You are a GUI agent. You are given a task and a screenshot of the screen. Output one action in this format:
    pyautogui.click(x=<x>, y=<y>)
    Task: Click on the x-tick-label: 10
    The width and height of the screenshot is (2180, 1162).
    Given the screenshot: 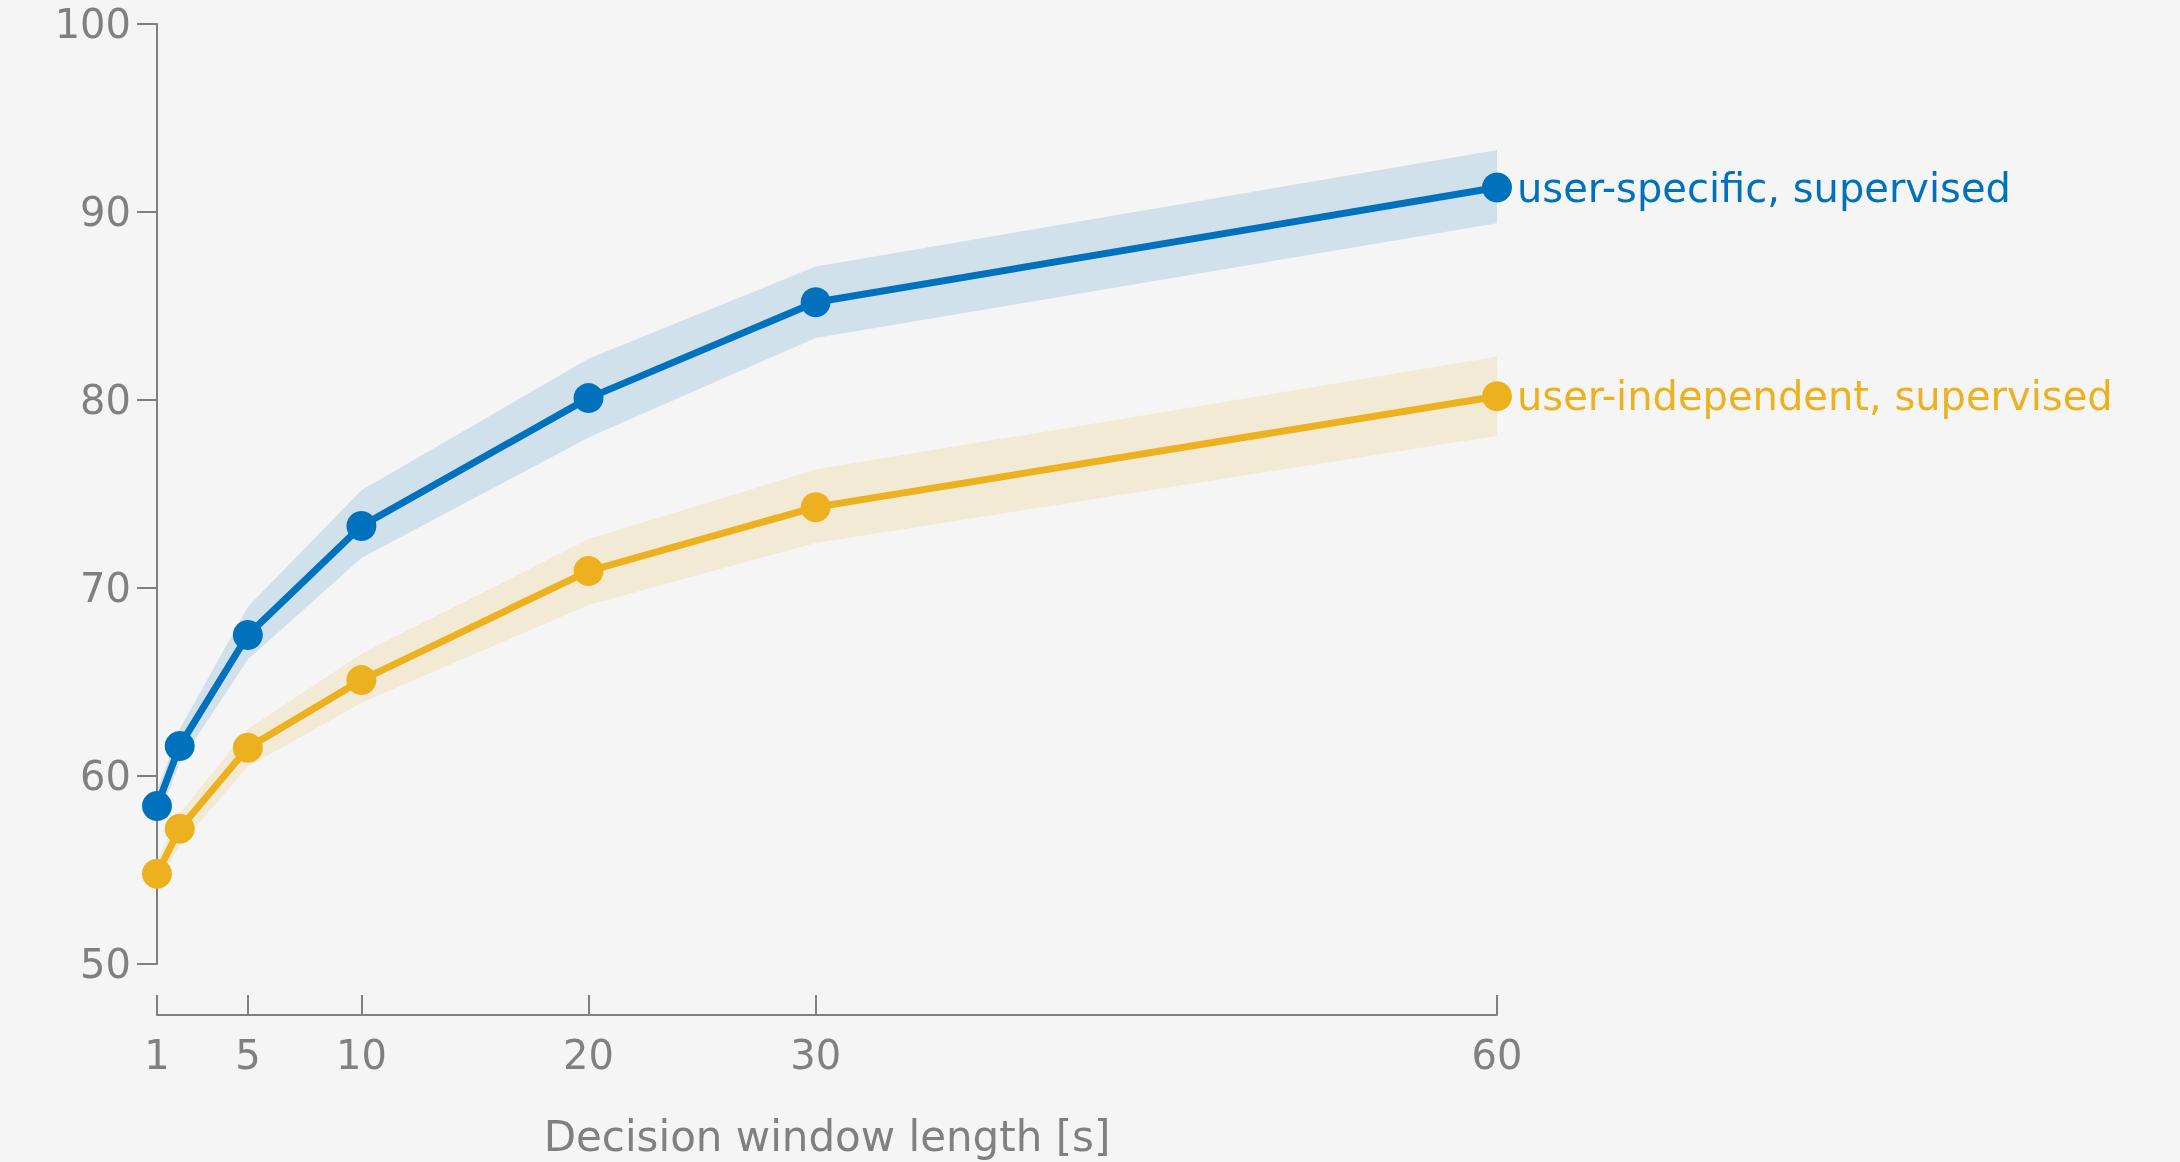 What is the action you would take?
    pyautogui.click(x=361, y=1055)
    